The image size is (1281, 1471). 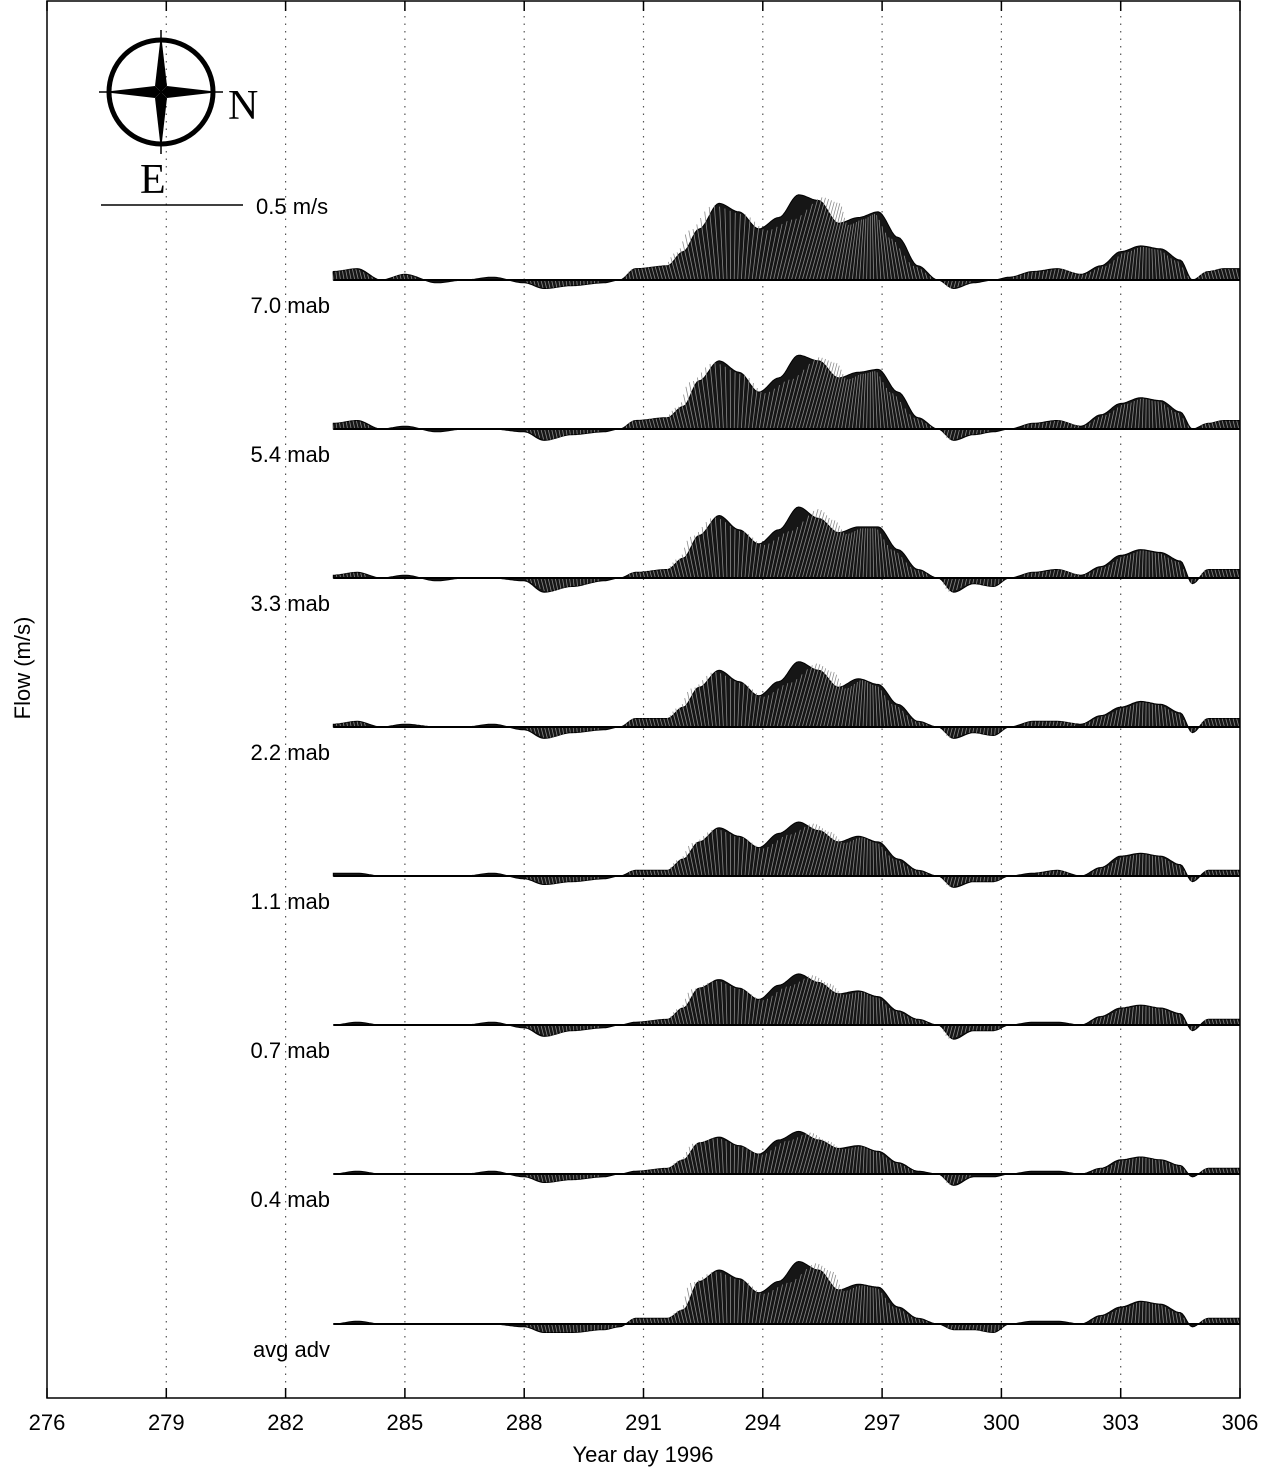 I want to click on series-0-4-mab: 0.4 mab, so click(x=746, y=1171).